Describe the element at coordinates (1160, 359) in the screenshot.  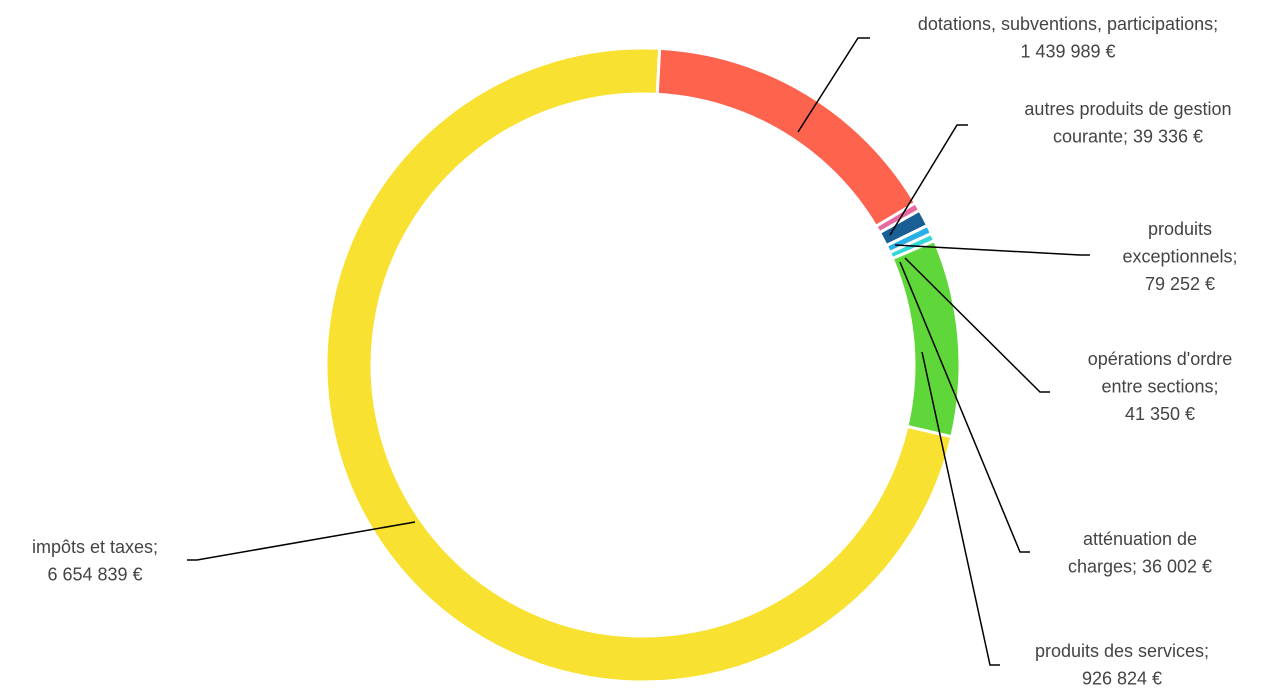
I see `slice-label: opérations d'ordre` at that location.